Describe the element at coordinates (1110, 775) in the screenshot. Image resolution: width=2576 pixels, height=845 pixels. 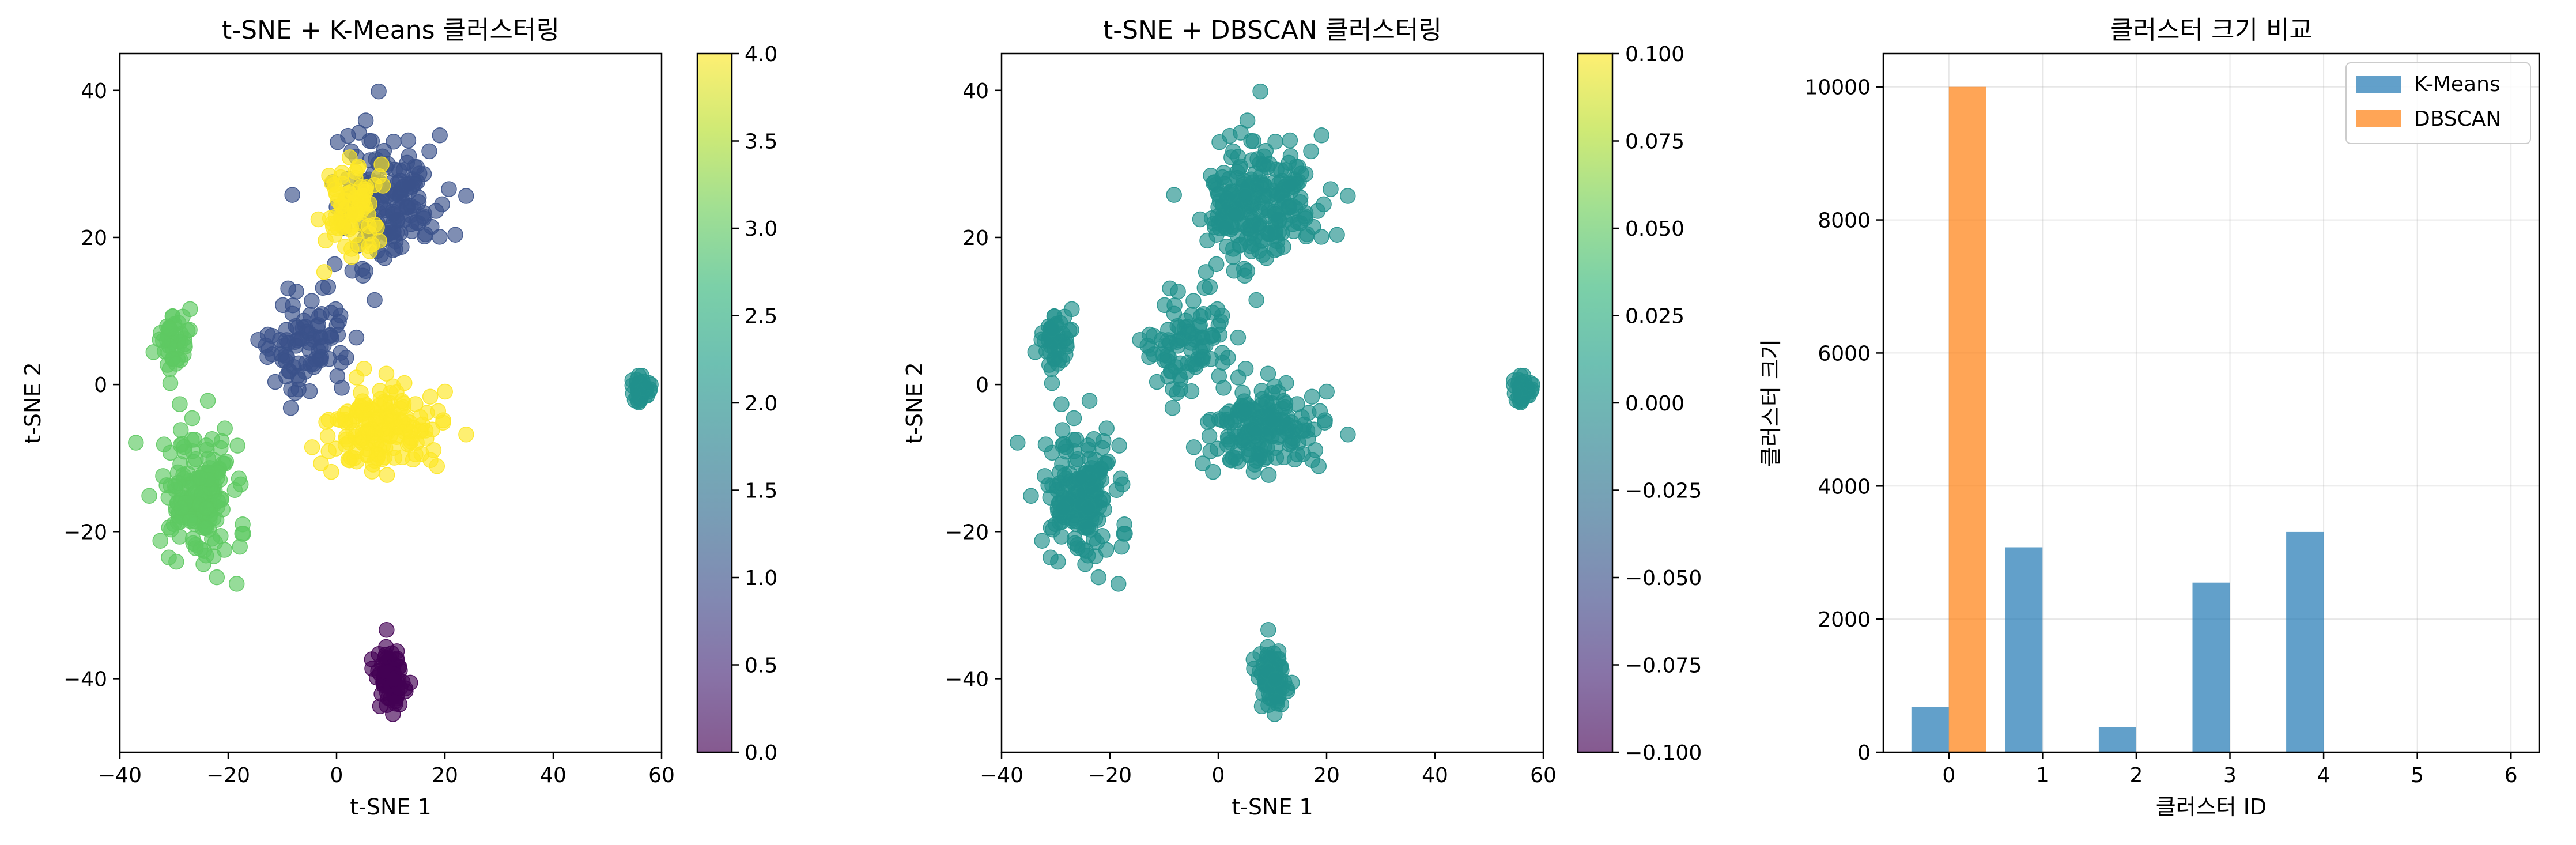
I see `x-tick-label: −20` at that location.